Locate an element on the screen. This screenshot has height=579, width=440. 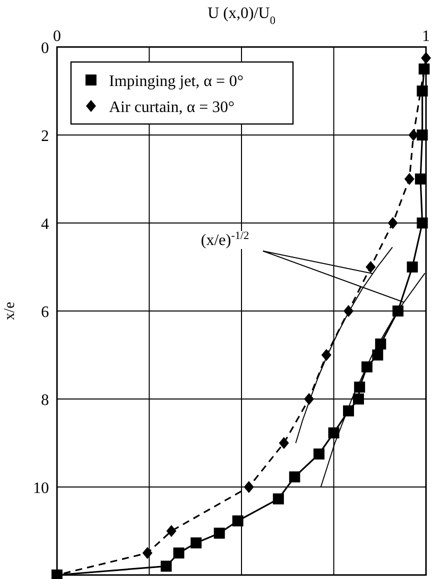
x-axis-title: U (x,0)/U$_{0}$ is located at coordinates (242, 16).